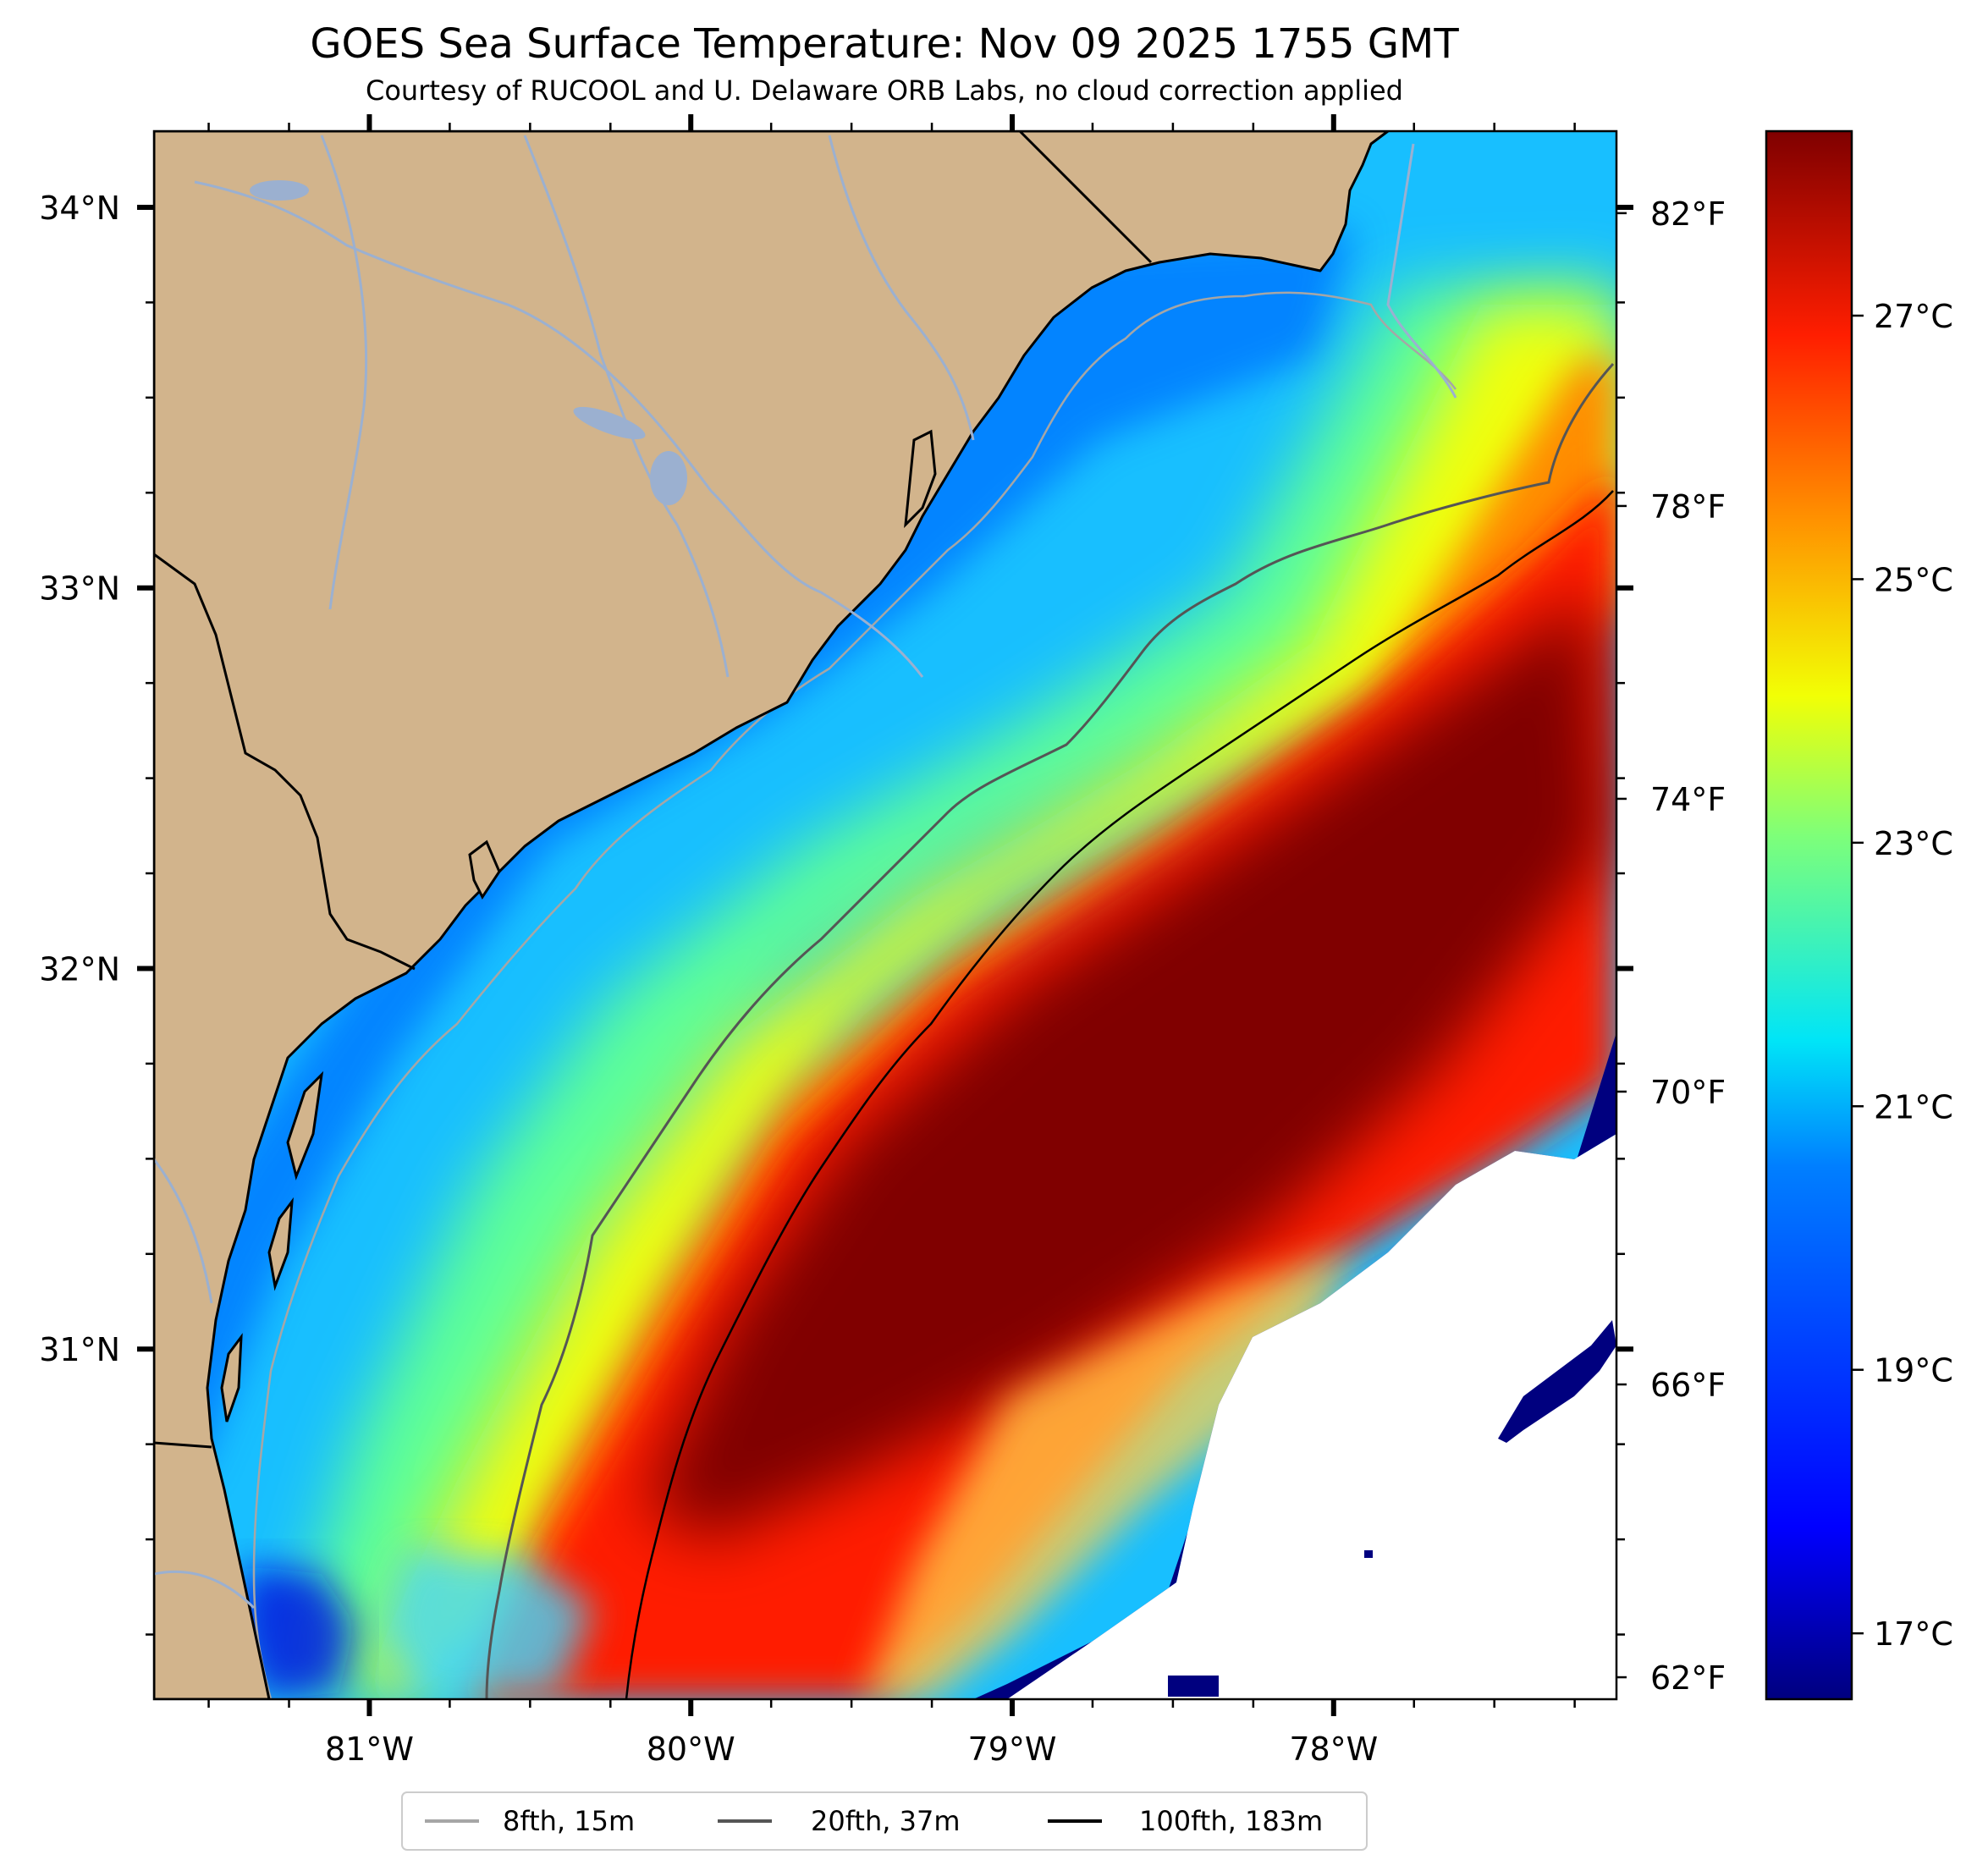  Describe the element at coordinates (296, 1633) in the screenshot. I see `sst-southern-cold-patch` at that location.